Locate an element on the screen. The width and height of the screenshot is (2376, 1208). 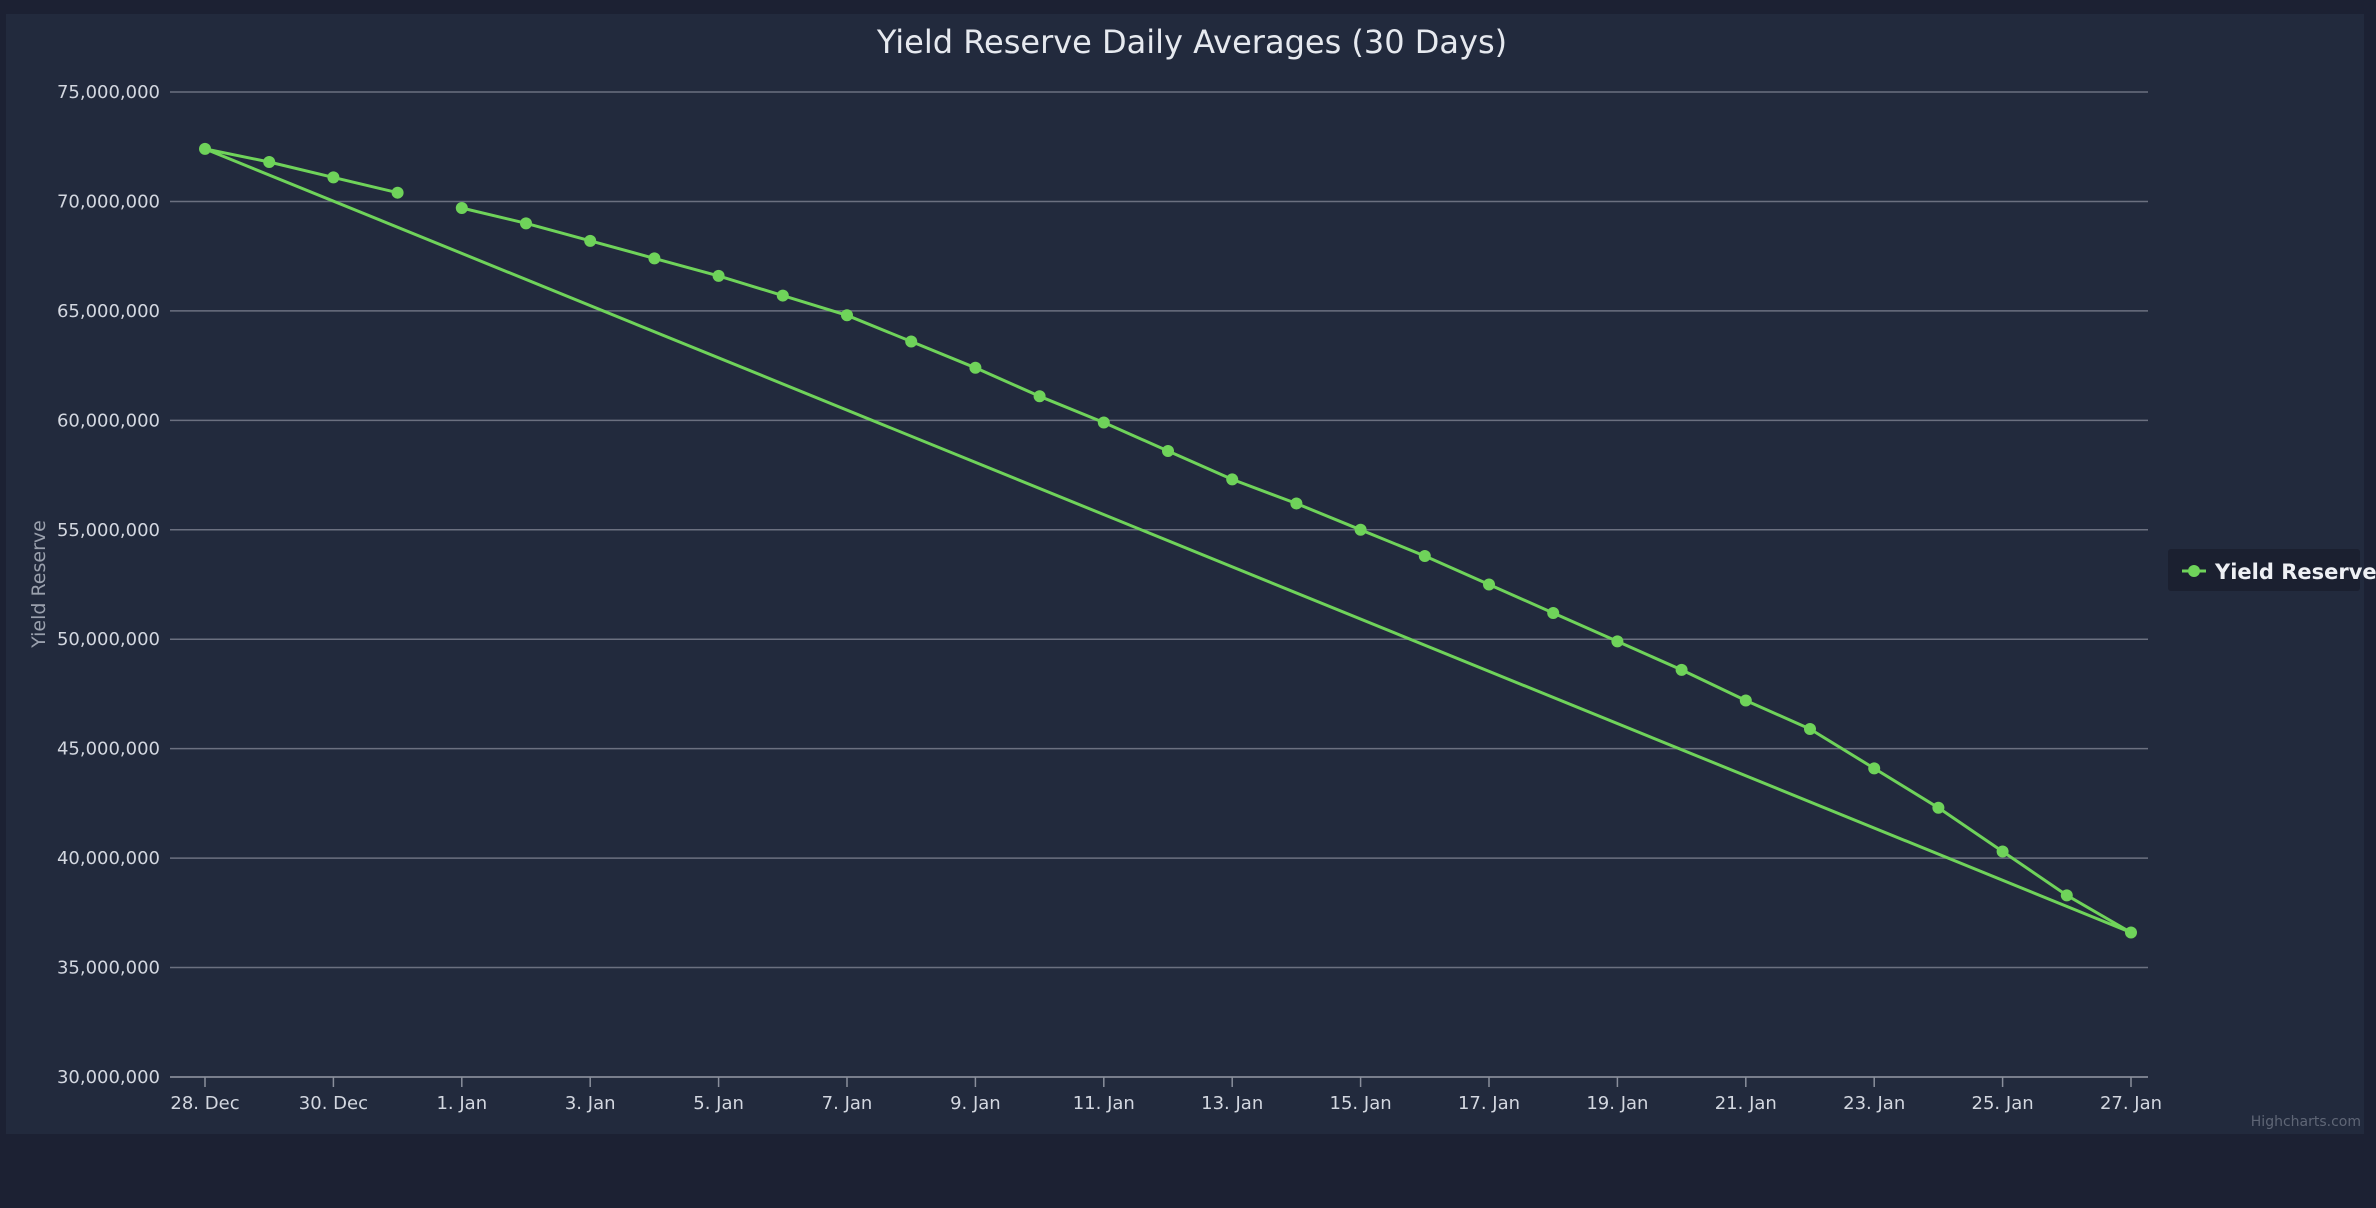
y-tick-label: 35,000,000 is located at coordinates (108, 968).